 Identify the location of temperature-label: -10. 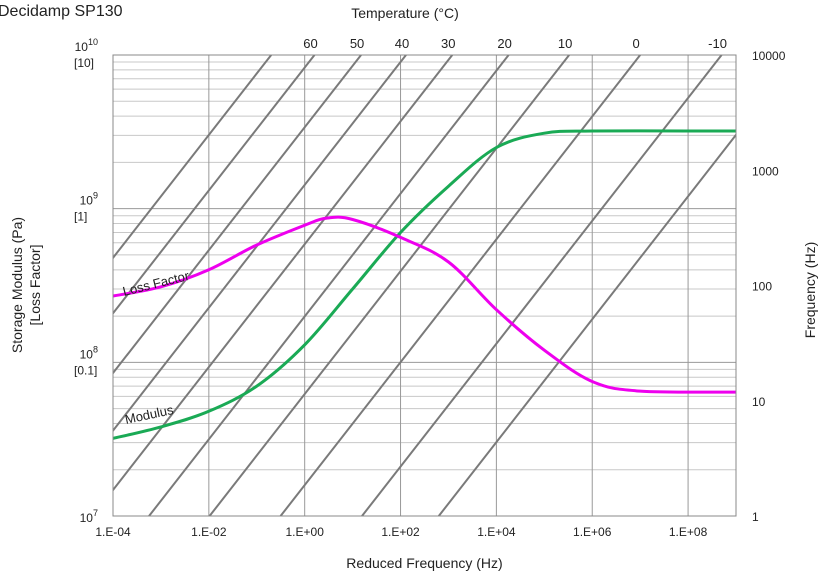
(717, 43).